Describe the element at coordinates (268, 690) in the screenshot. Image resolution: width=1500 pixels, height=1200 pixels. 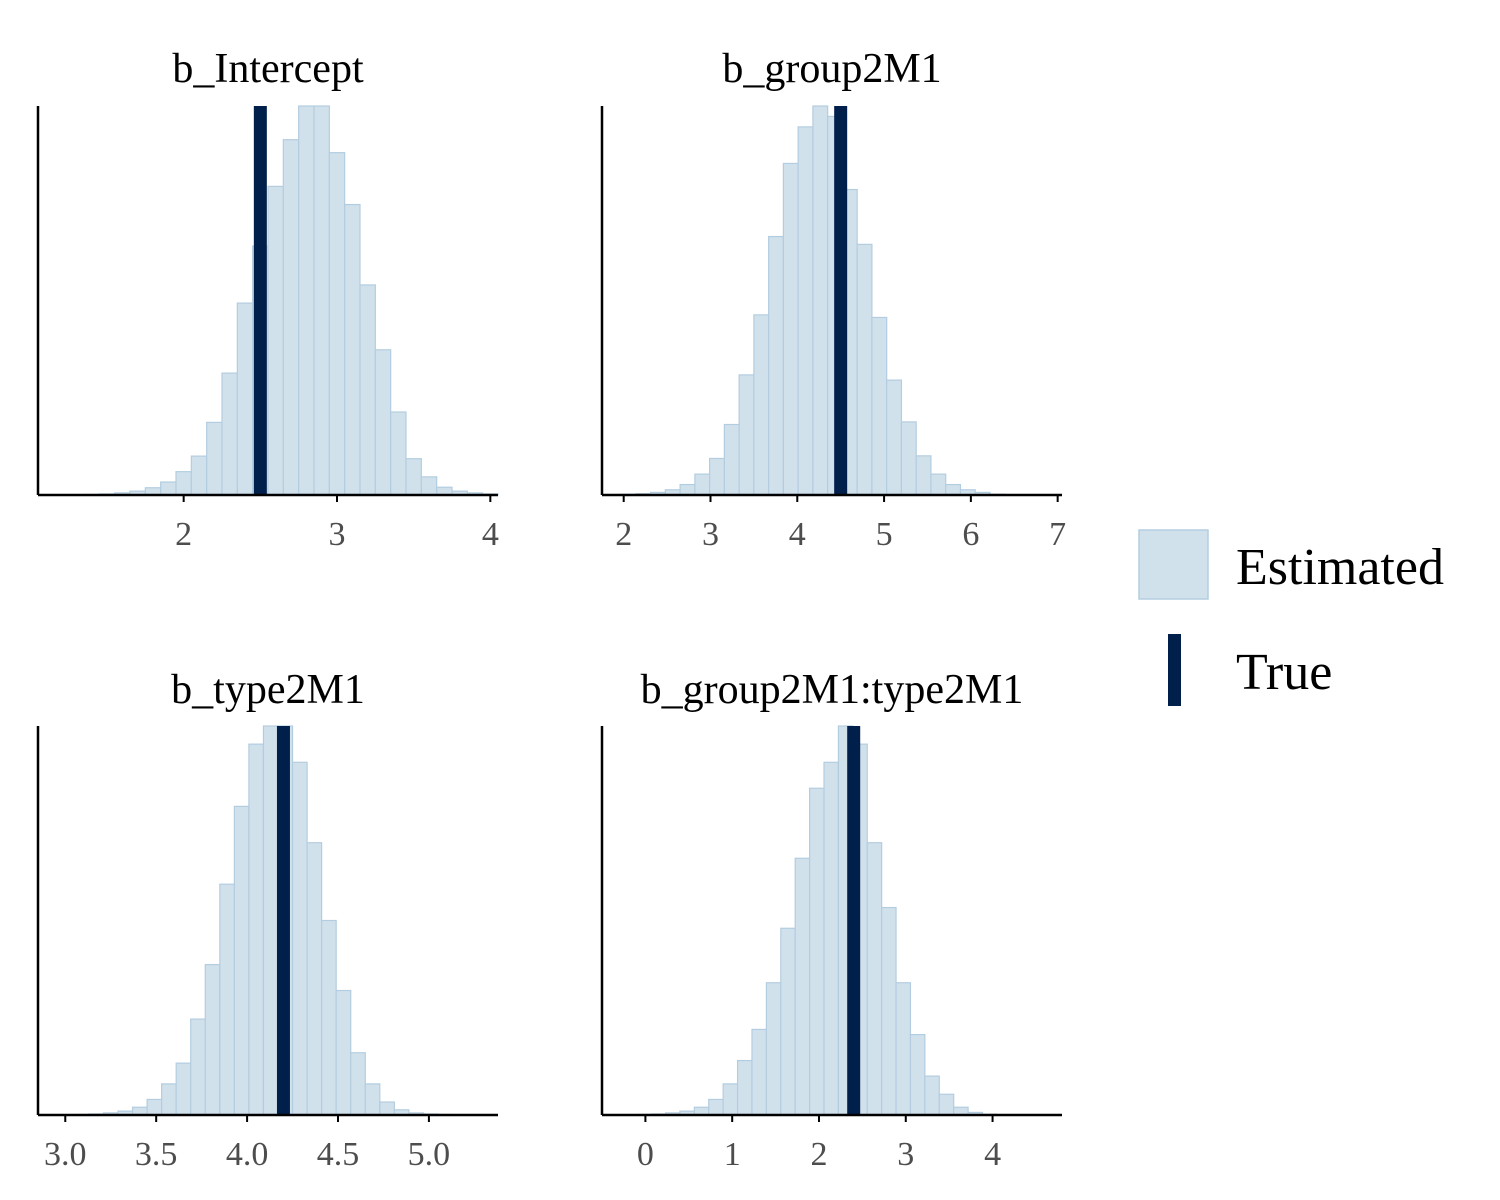
I see `panel-title: b_type2M1` at that location.